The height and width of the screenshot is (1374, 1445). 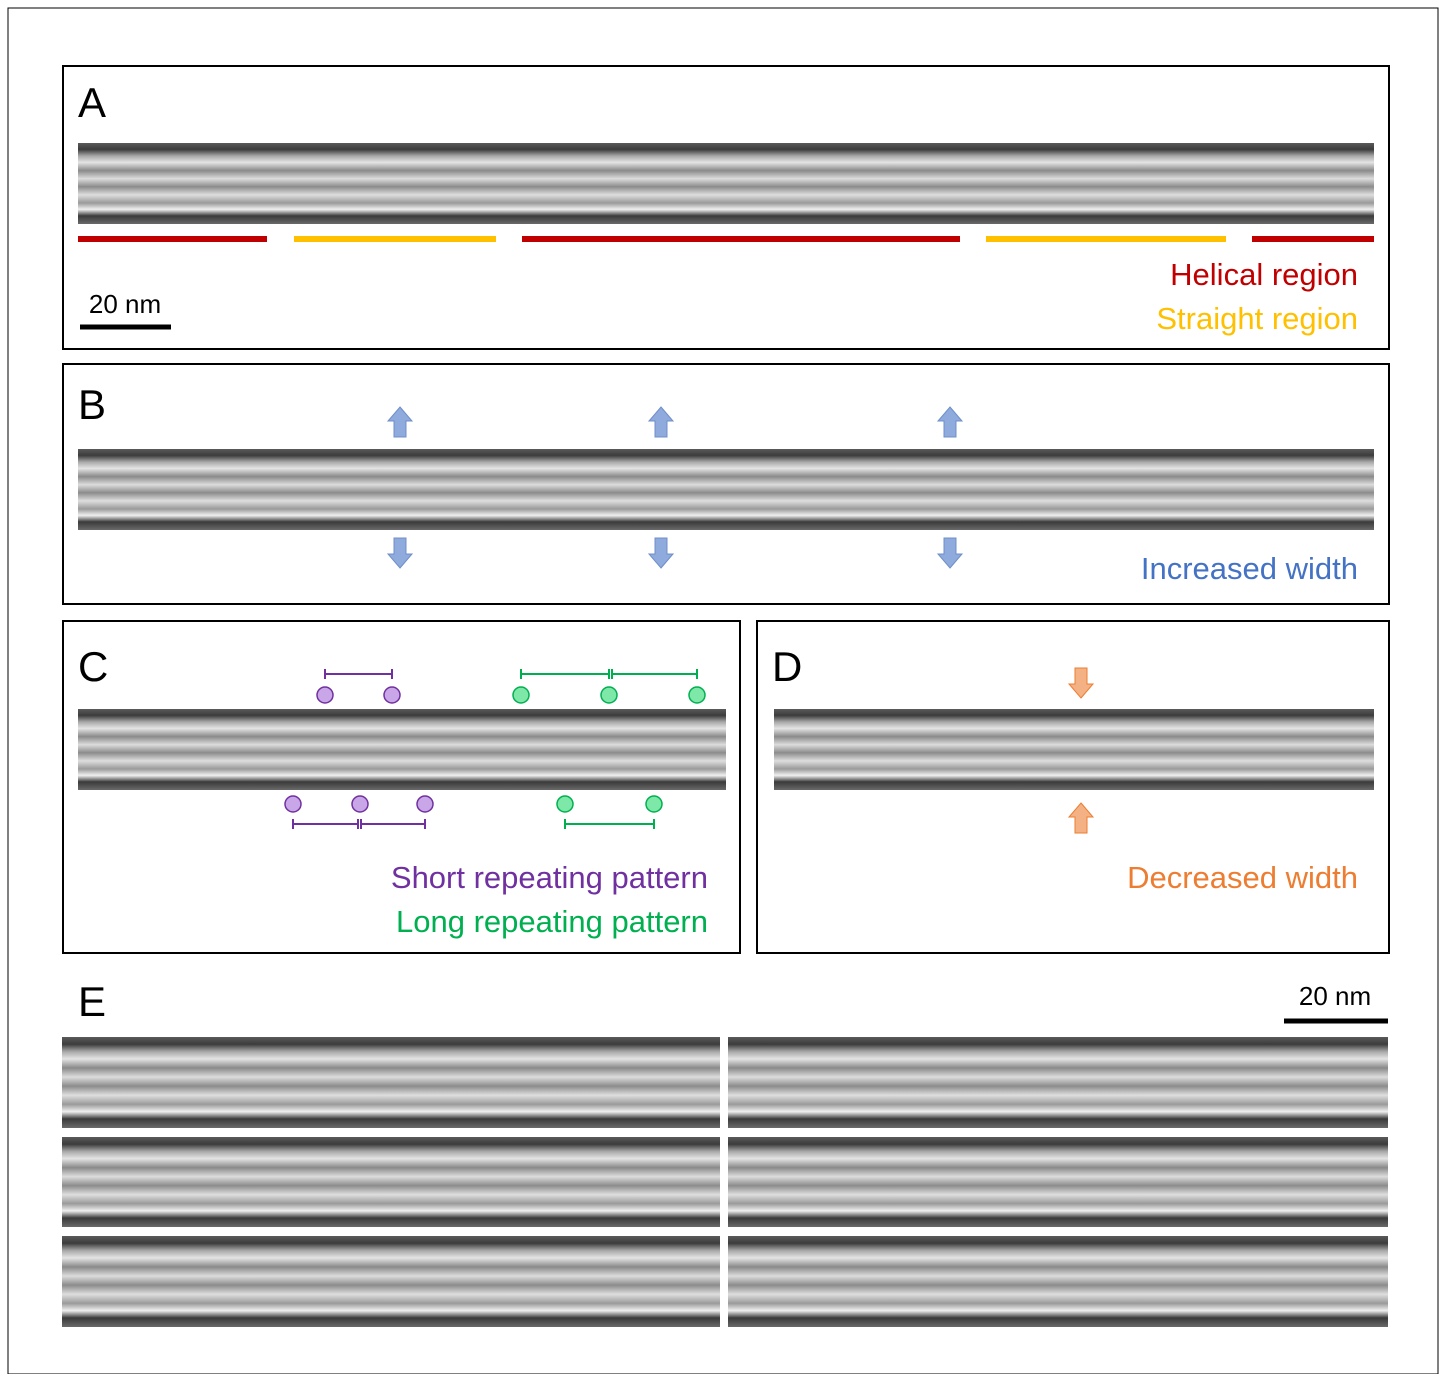 I want to click on panel-label: B, so click(x=92, y=404).